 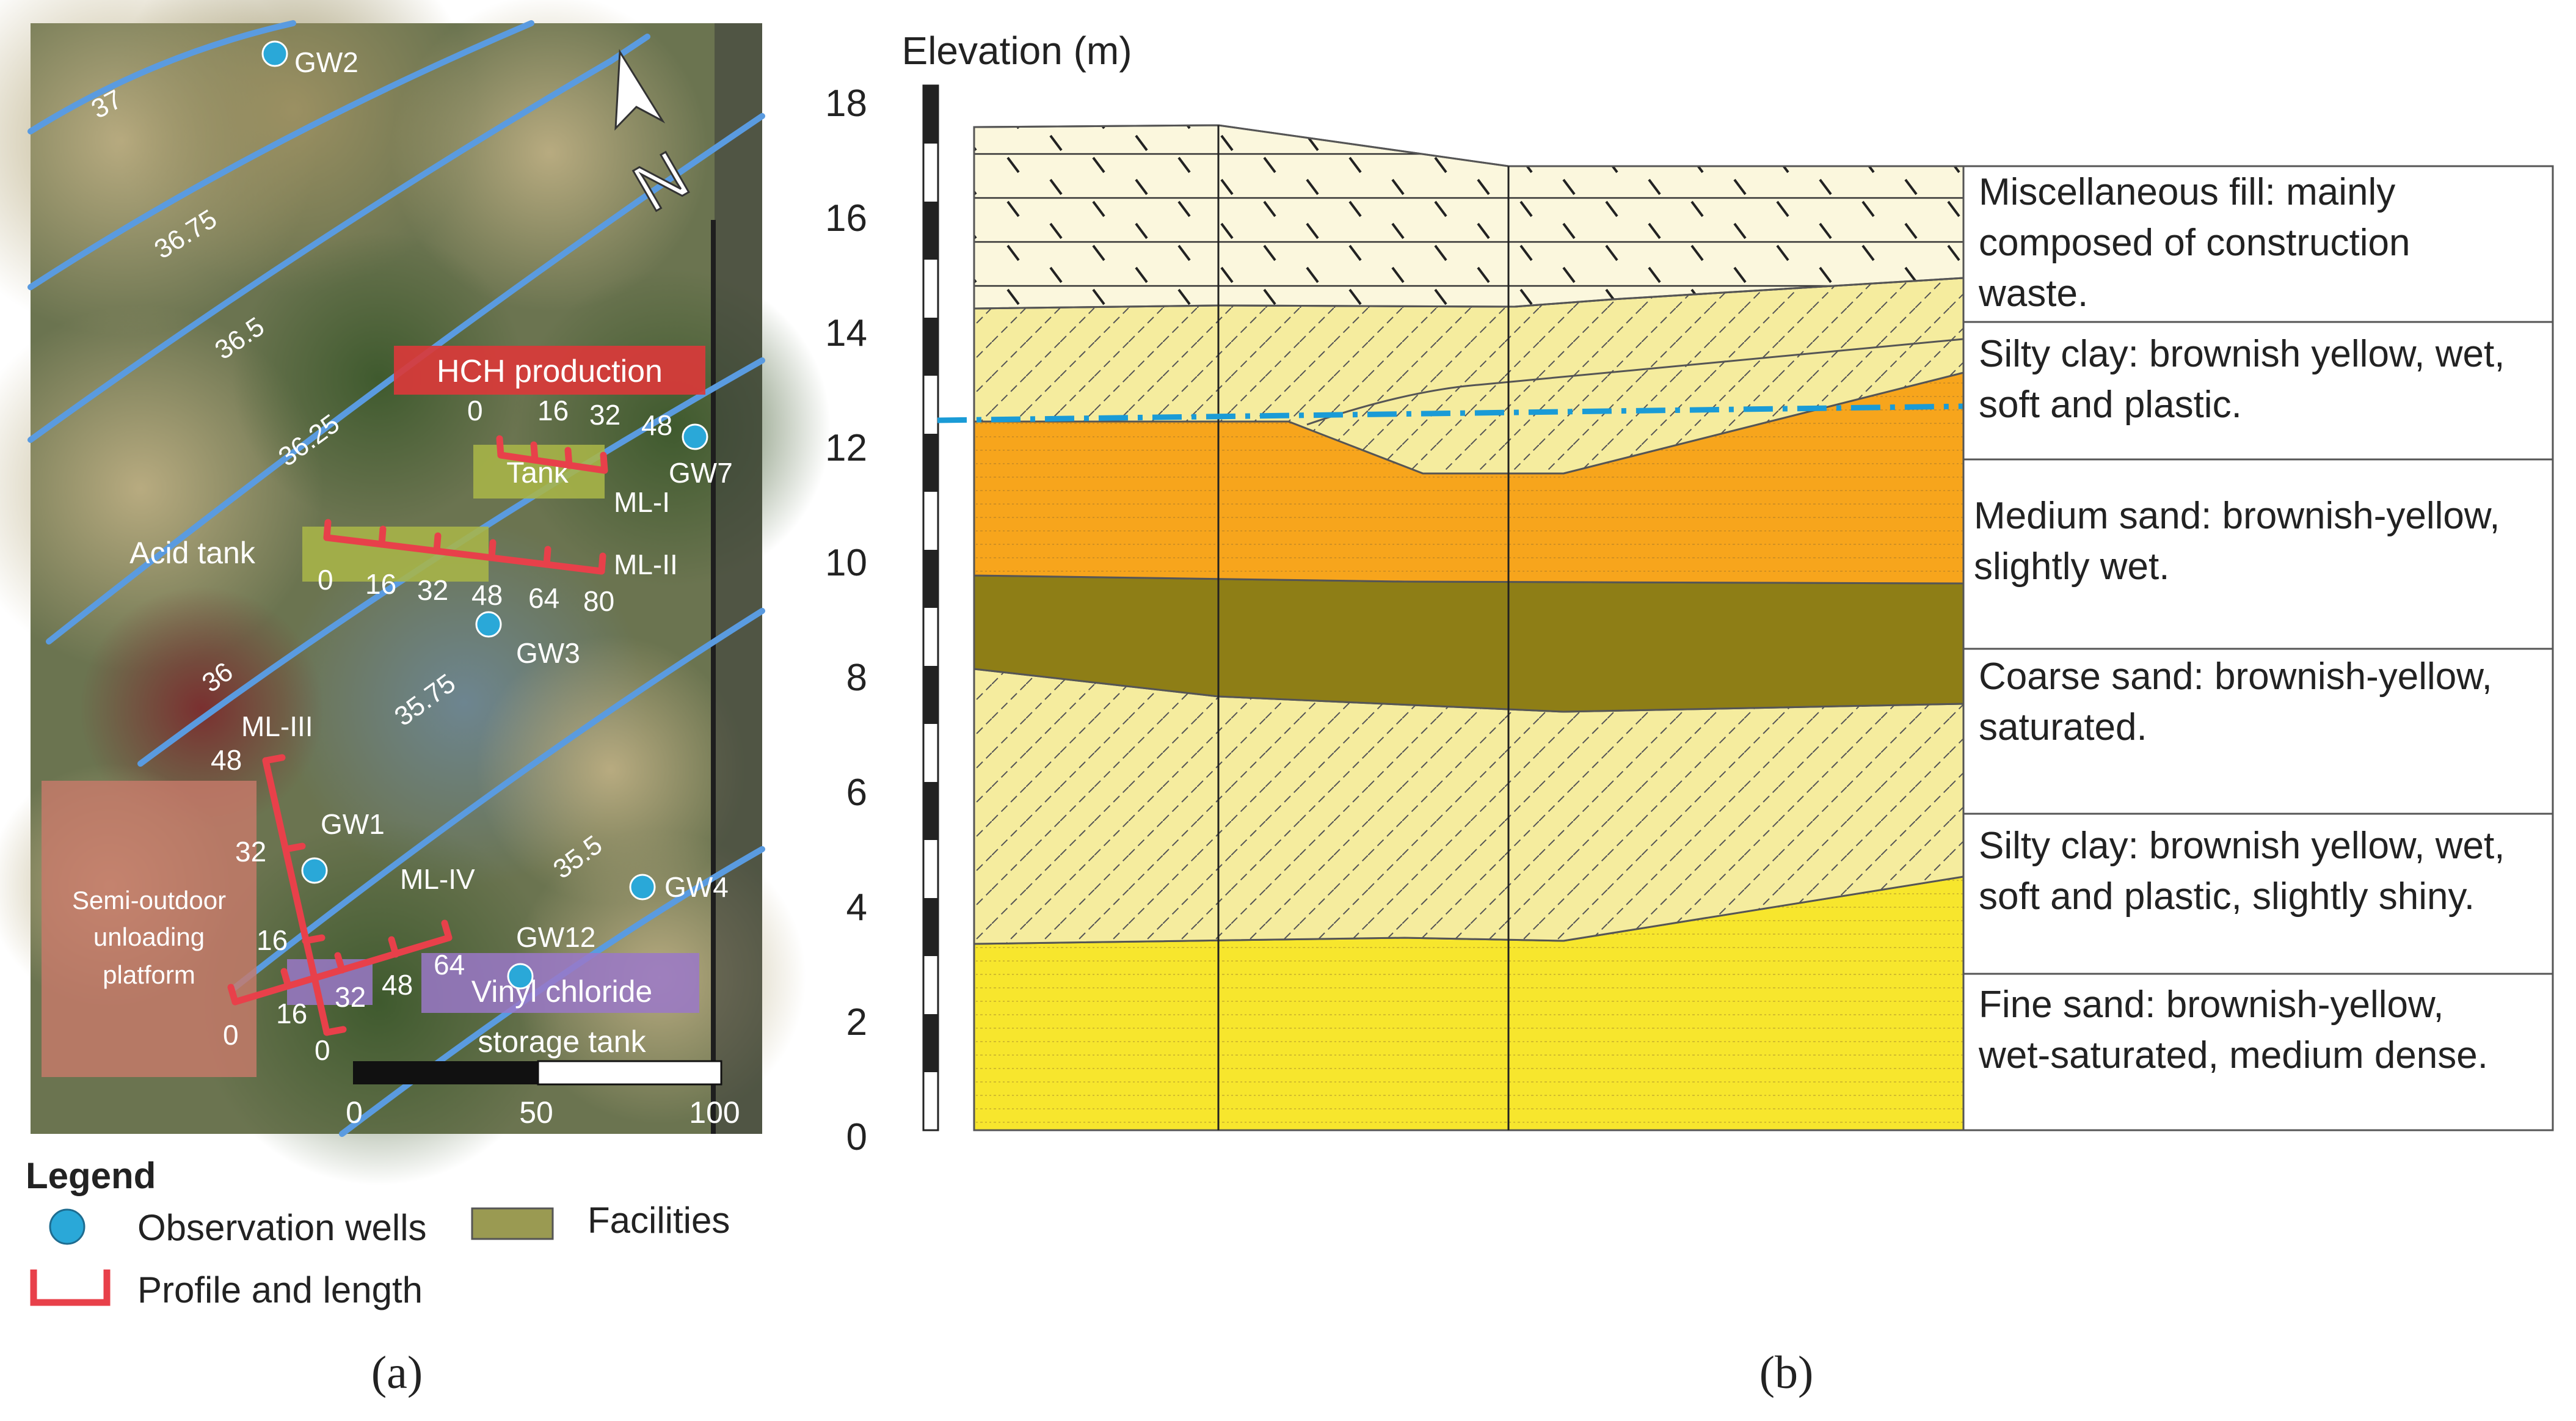 What do you see at coordinates (846, 333) in the screenshot?
I see `elevation-tick-label: 14` at bounding box center [846, 333].